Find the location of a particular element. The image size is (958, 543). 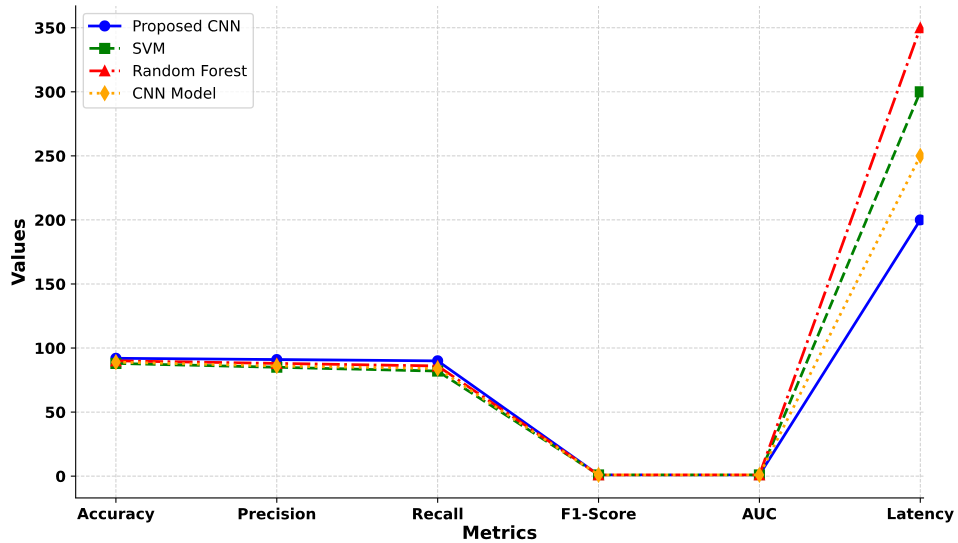

x-tick-label: Accuracy is located at coordinates (115, 515).